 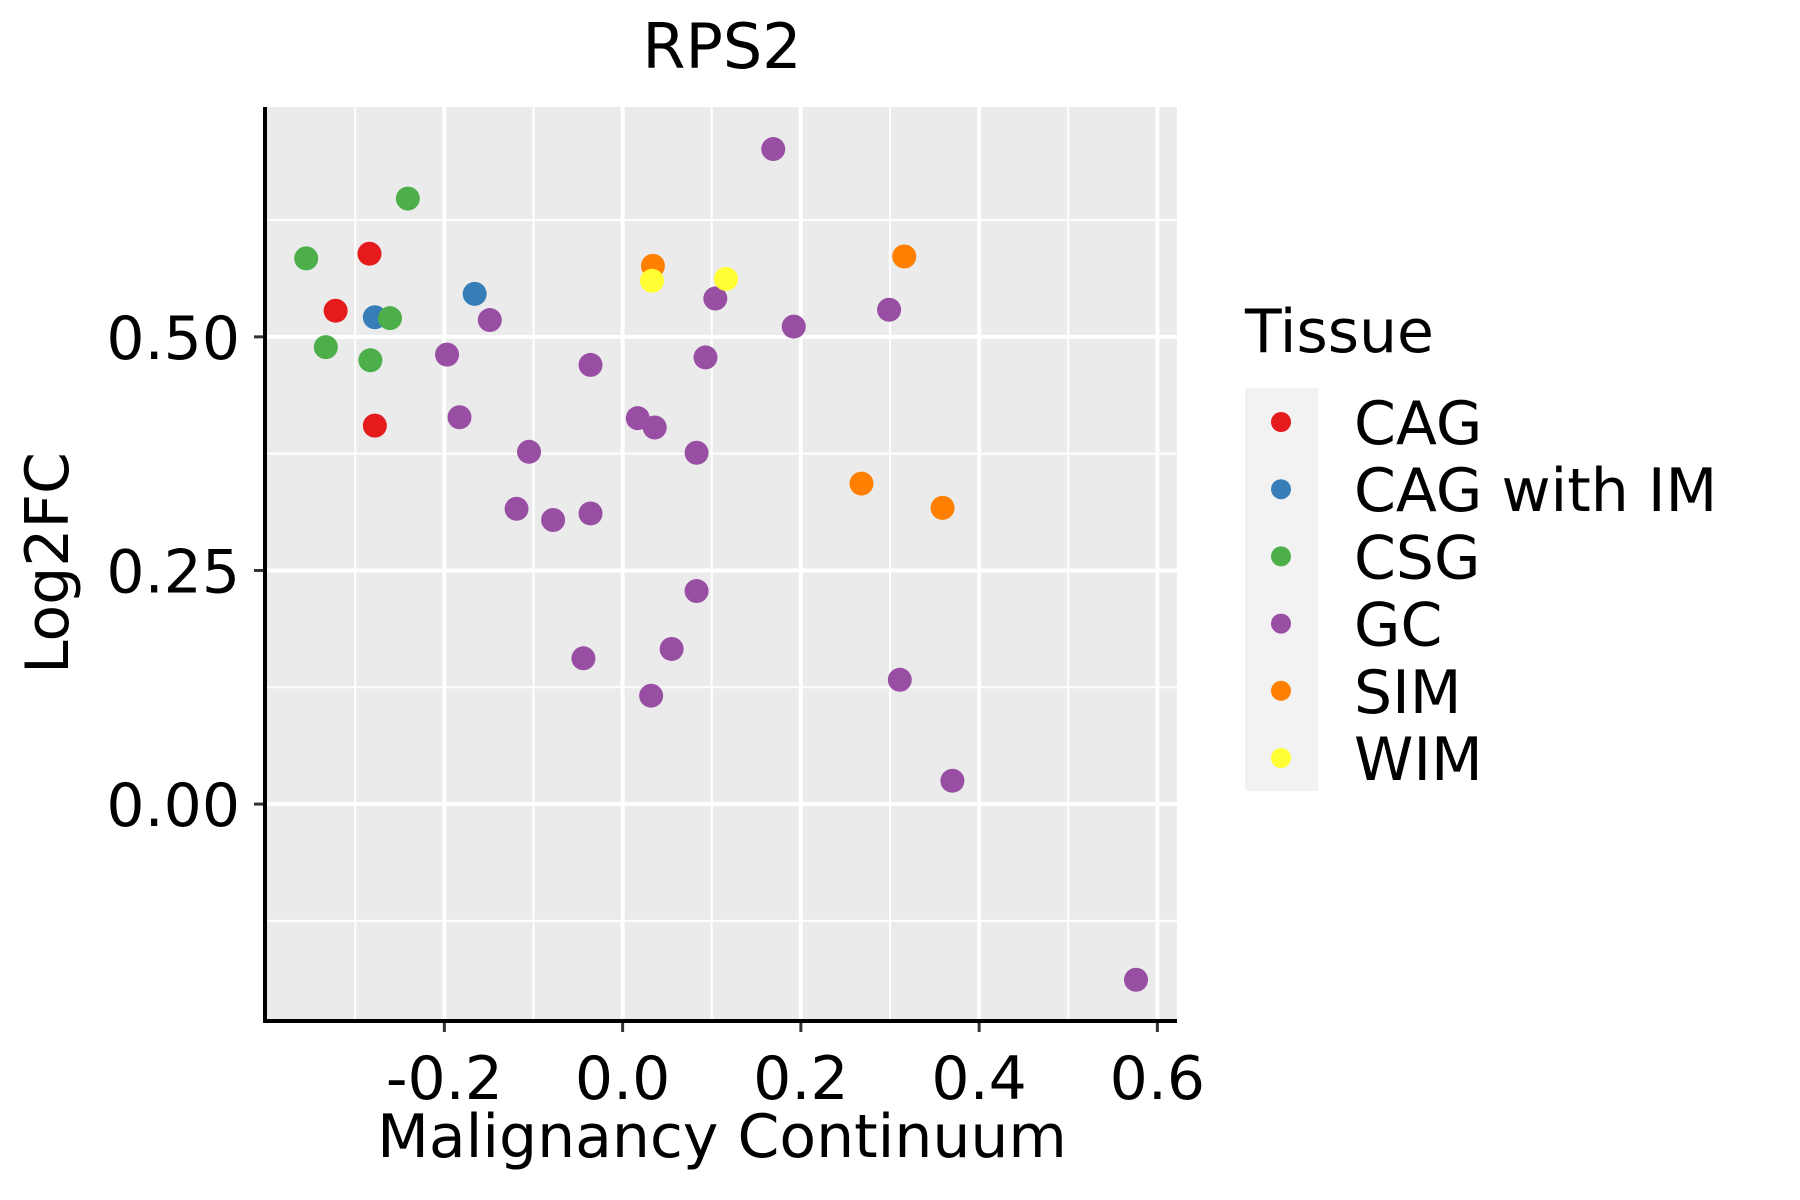 I want to click on chart-title: RPS2, so click(x=721, y=46).